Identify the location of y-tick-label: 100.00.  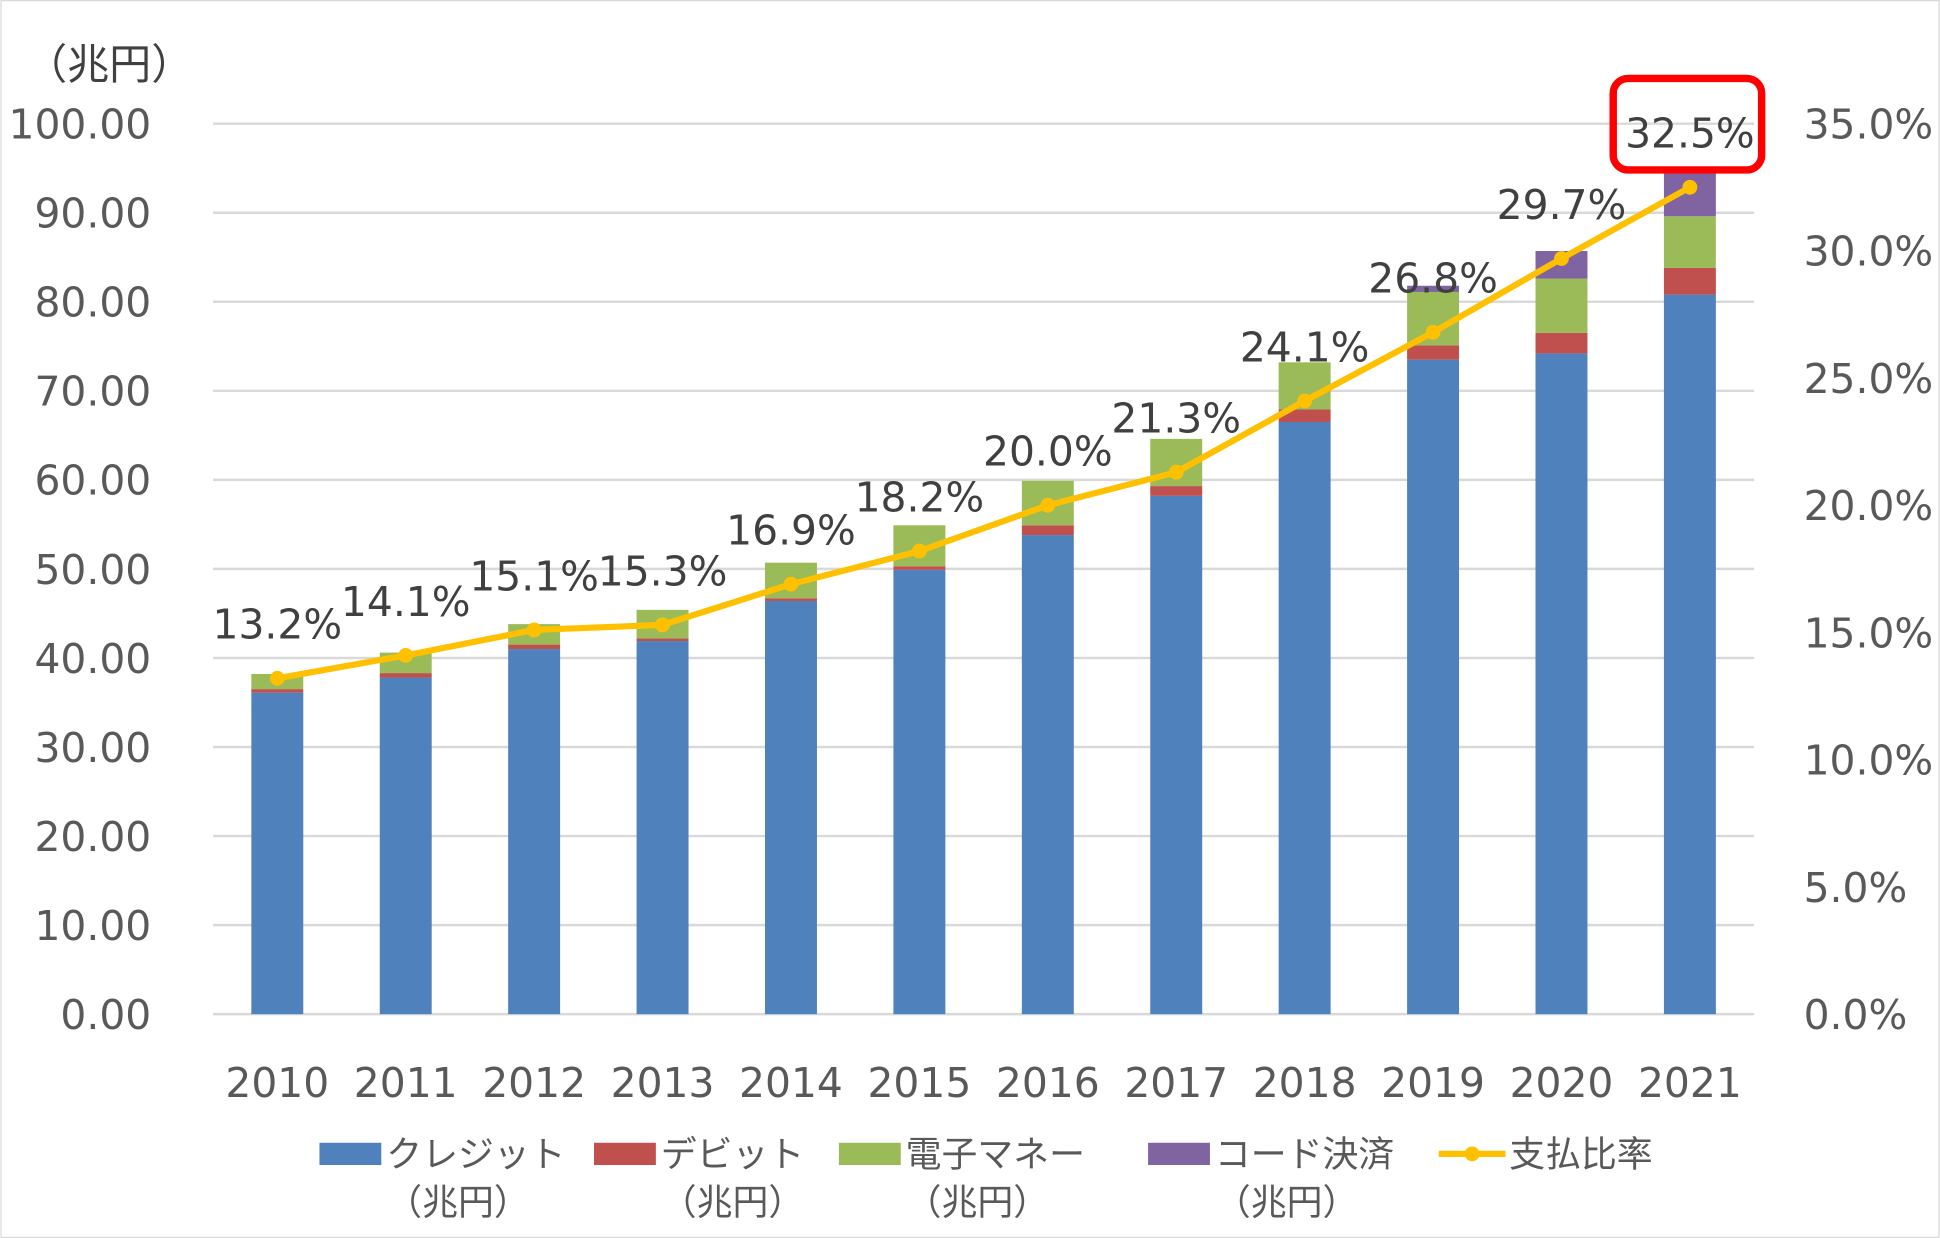
(80, 125).